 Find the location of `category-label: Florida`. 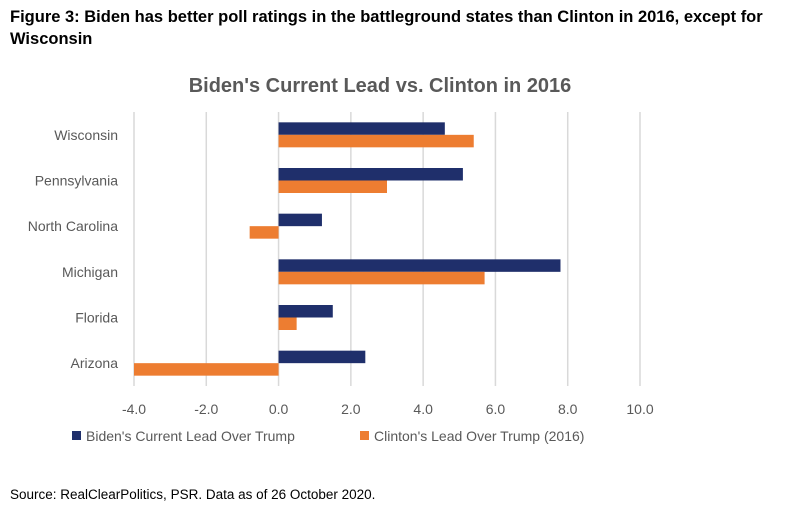

category-label: Florida is located at coordinates (96, 318).